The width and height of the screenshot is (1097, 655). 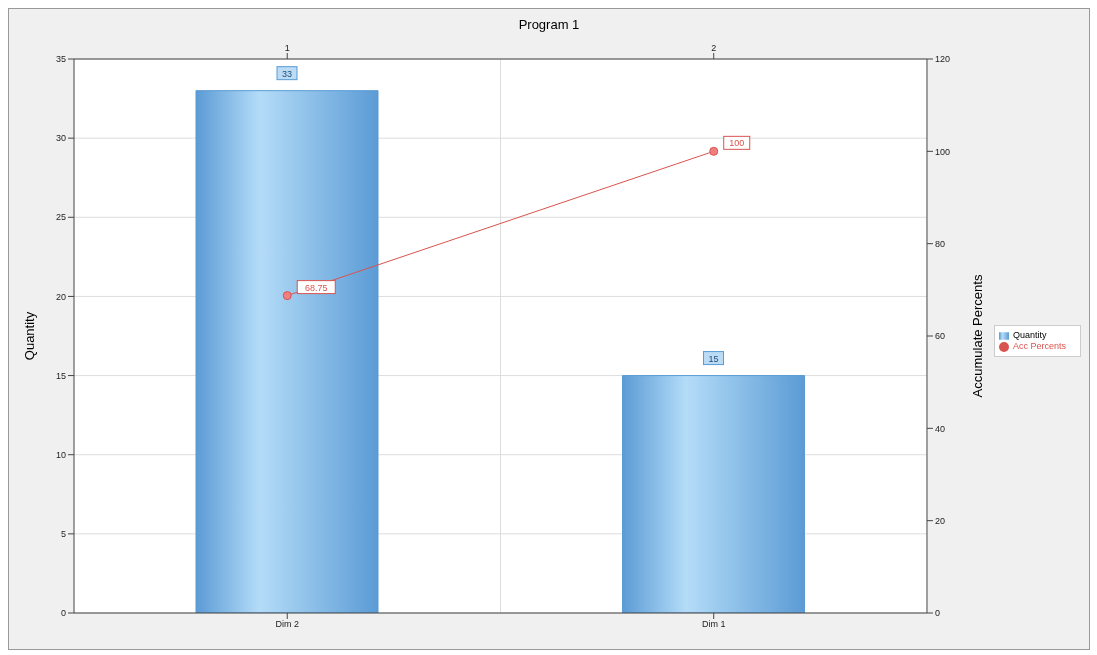 I want to click on y-axis-title: Quantity, so click(x=29, y=336).